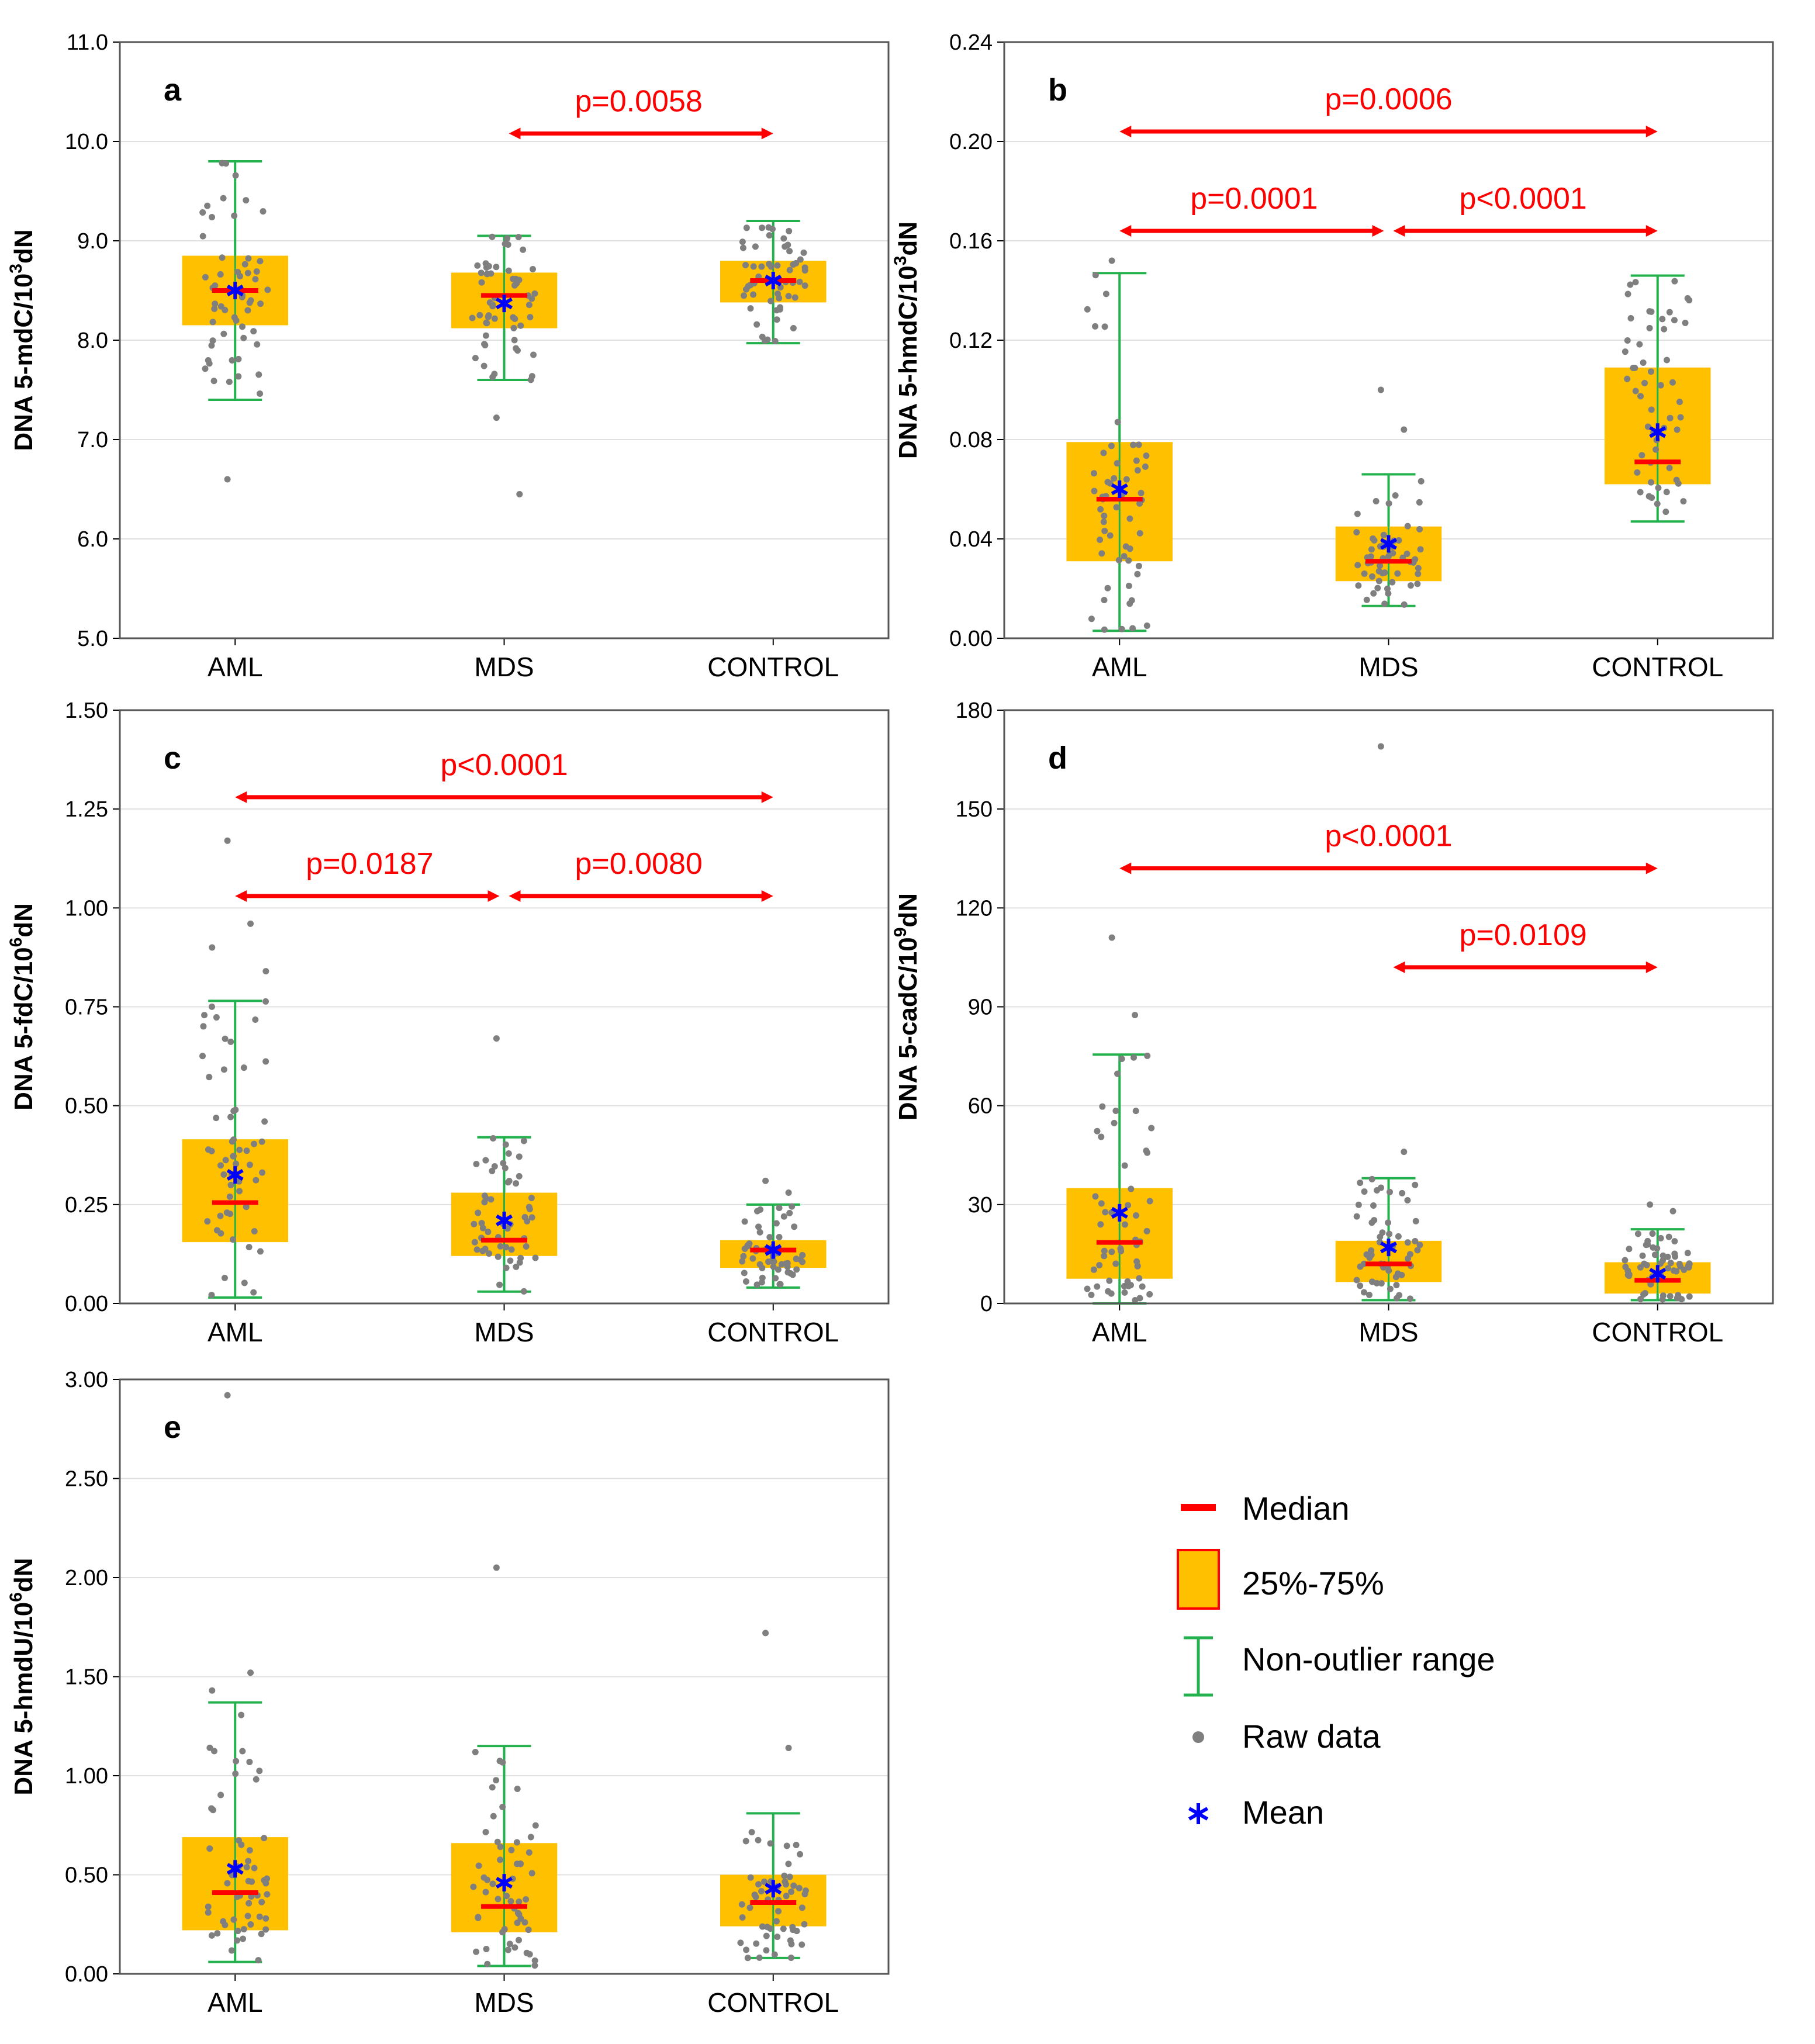 The image size is (1815, 2044). What do you see at coordinates (1378, 231) in the screenshot?
I see `significance-arrow-right` at bounding box center [1378, 231].